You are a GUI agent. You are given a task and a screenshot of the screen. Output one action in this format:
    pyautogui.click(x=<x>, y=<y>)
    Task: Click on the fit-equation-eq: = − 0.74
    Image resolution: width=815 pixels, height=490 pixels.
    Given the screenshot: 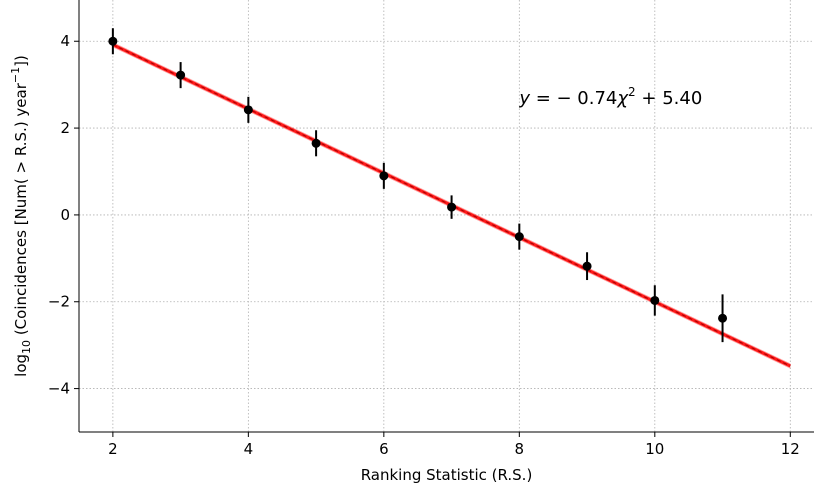 What is the action you would take?
    pyautogui.click(x=573, y=98)
    